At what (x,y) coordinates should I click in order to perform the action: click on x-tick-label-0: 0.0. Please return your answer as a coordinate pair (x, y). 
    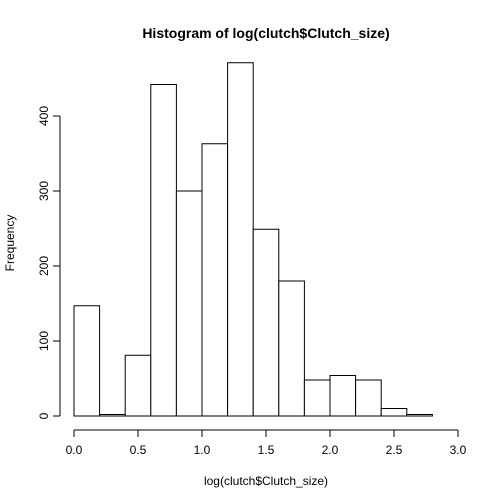
    Looking at the image, I should click on (74, 450).